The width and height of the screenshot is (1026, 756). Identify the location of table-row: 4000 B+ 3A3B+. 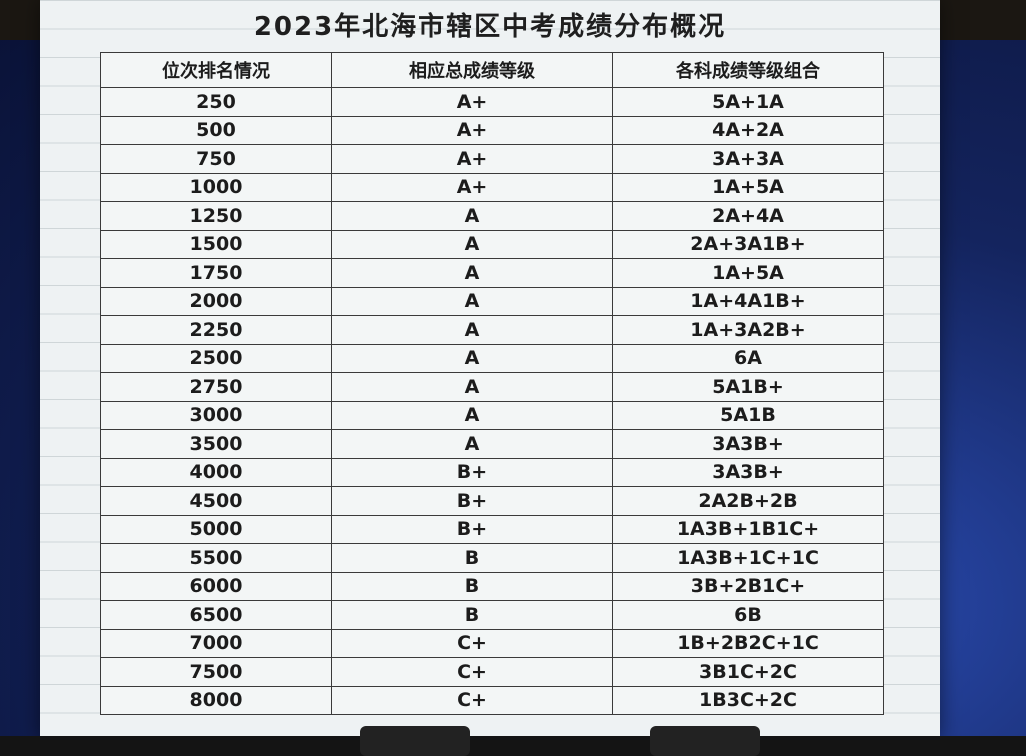
(492, 472).